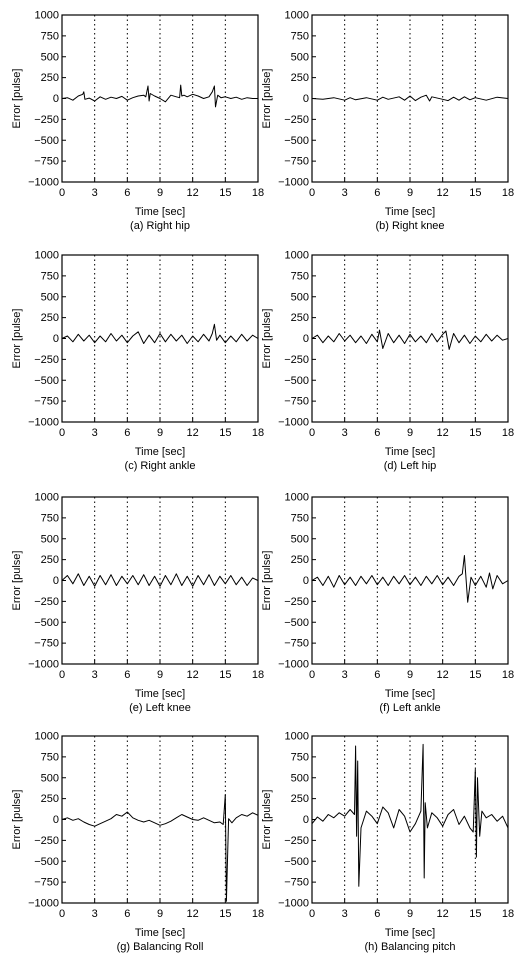 The width and height of the screenshot is (516, 961). Describe the element at coordinates (410, 338) in the screenshot. I see `plot-frame` at that location.